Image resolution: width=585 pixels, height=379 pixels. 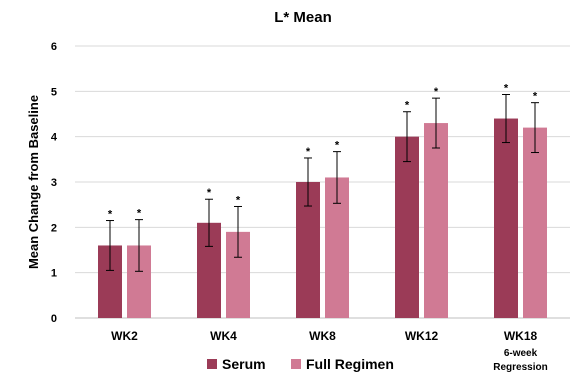 I want to click on x-tick-sublabel: Regression, so click(x=520, y=367).